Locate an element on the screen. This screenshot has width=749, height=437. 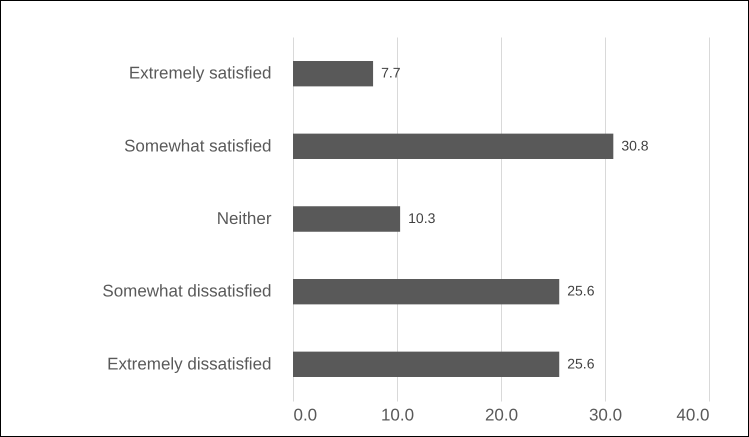
y-tick-label: Somewhat dissatisfied is located at coordinates (187, 291).